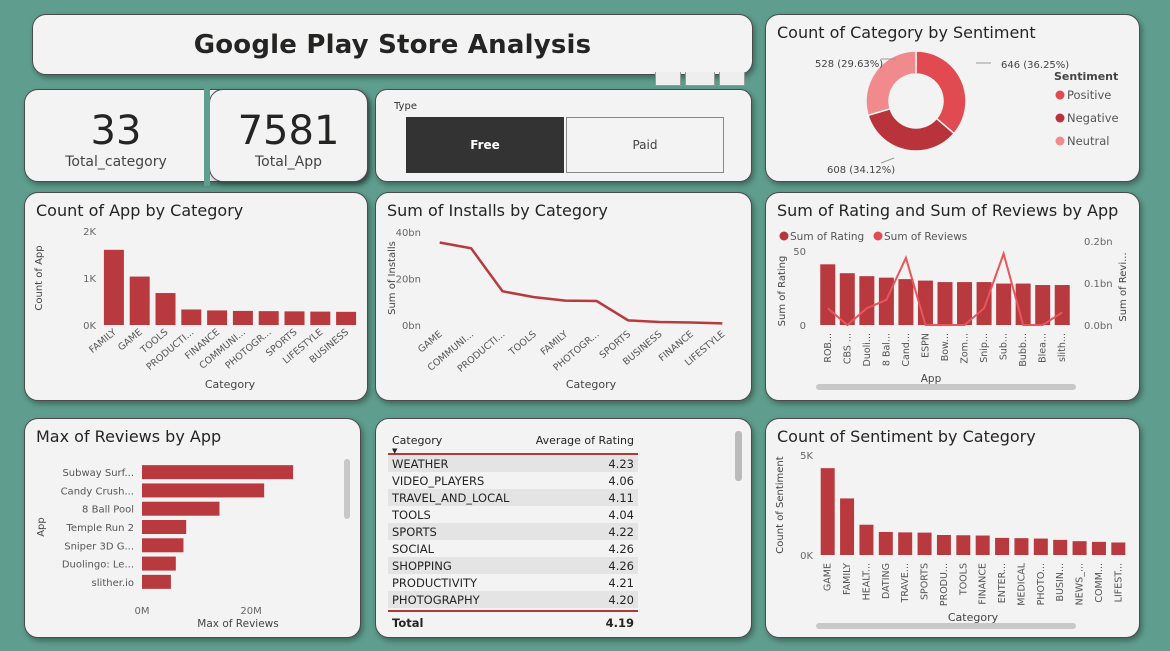 The width and height of the screenshot is (1170, 651). I want to click on reviews-line, so click(945, 288).